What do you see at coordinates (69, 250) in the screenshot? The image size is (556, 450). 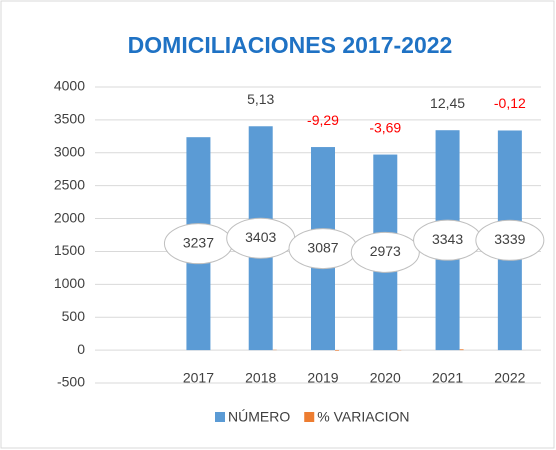 I see `y-tick-label: 1500` at bounding box center [69, 250].